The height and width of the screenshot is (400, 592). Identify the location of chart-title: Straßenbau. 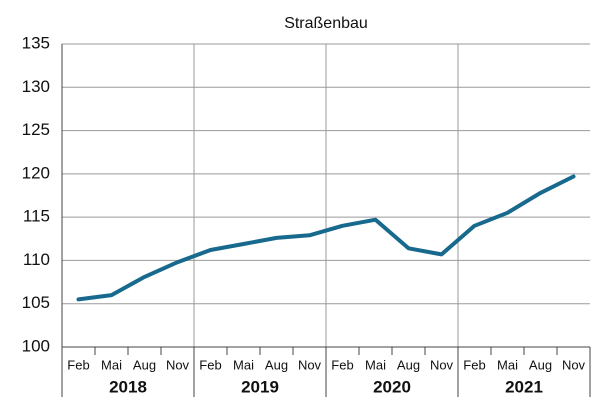
(326, 23).